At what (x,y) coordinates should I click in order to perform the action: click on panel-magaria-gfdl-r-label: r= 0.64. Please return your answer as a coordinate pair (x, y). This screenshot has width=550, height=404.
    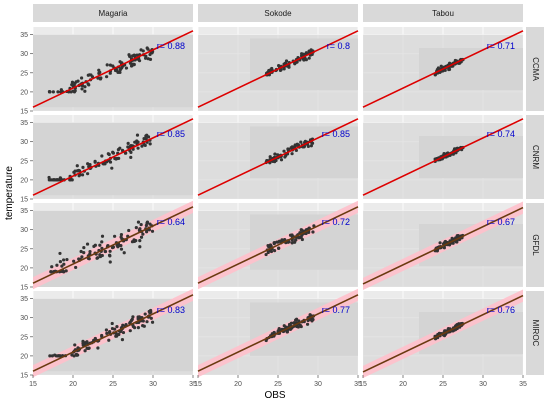
    Looking at the image, I should click on (171, 222).